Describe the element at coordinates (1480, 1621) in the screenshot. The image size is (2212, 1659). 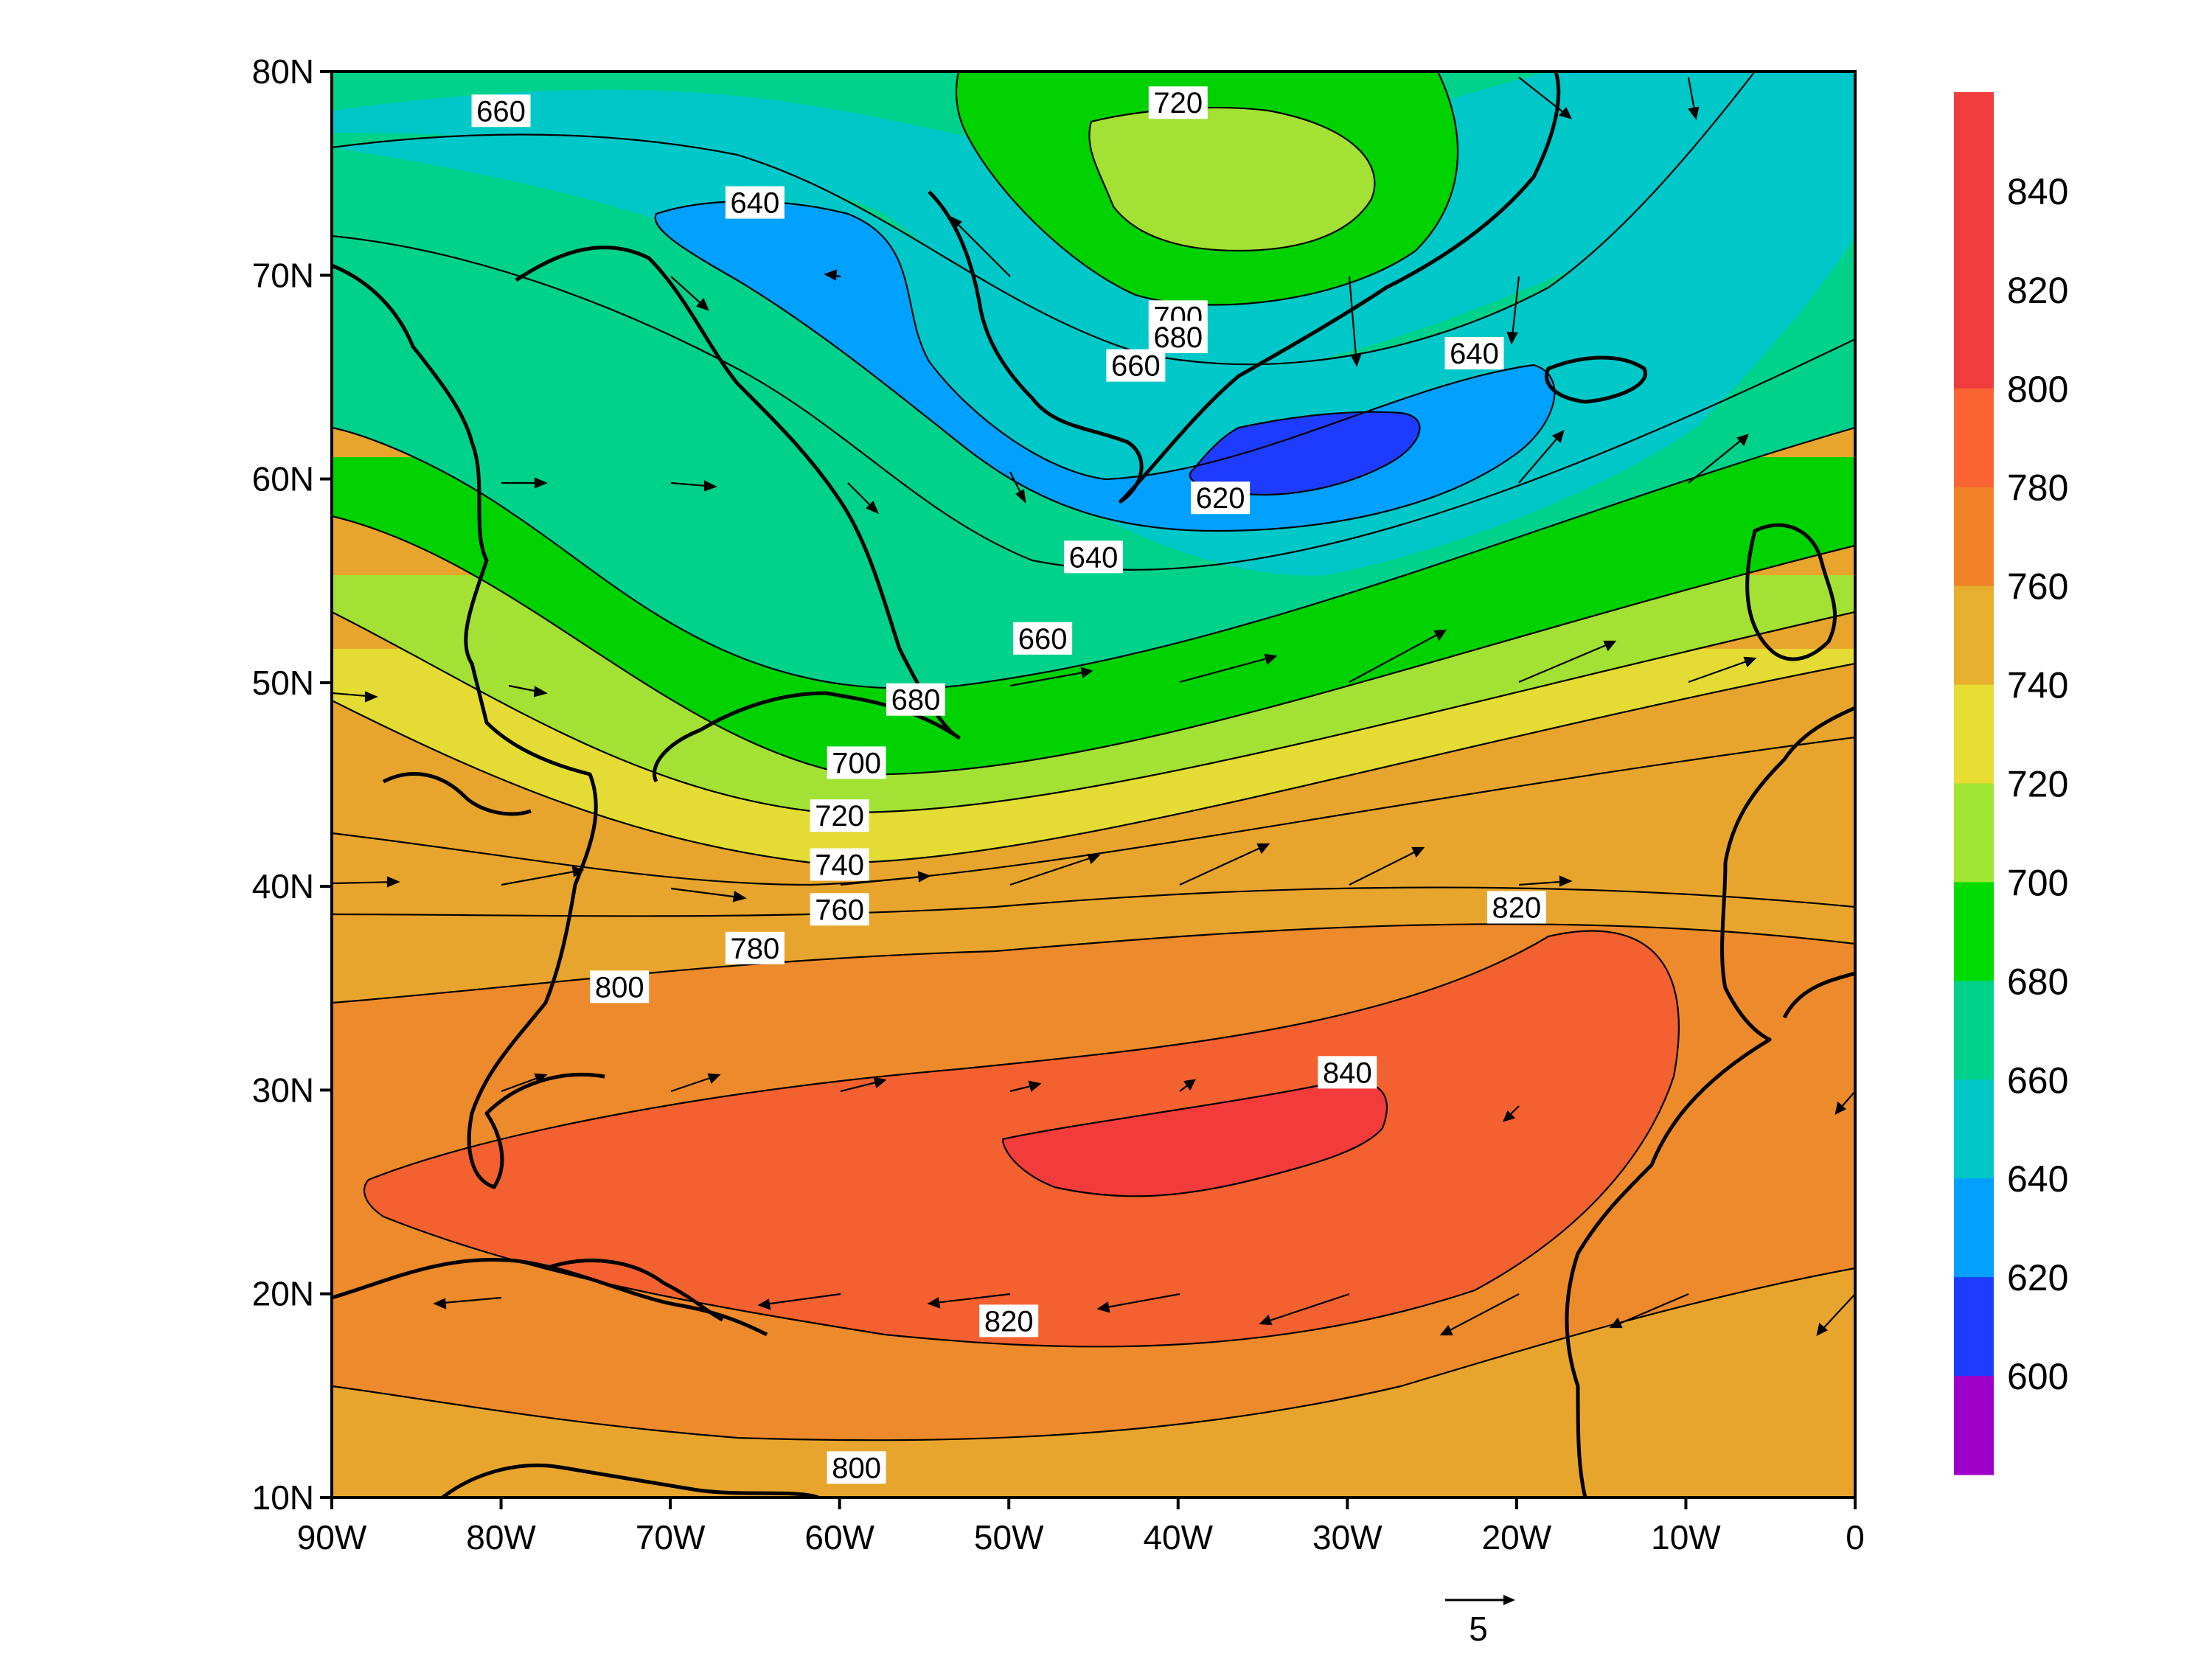
I see `reference-vector: 5` at that location.